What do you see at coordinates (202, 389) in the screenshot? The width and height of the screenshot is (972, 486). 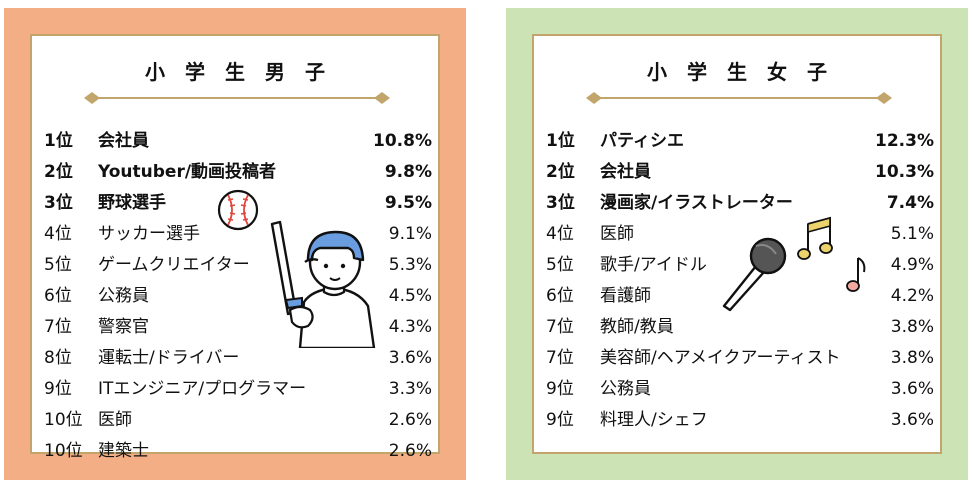 I see `job-name: ITエンジニア/プログラマー` at bounding box center [202, 389].